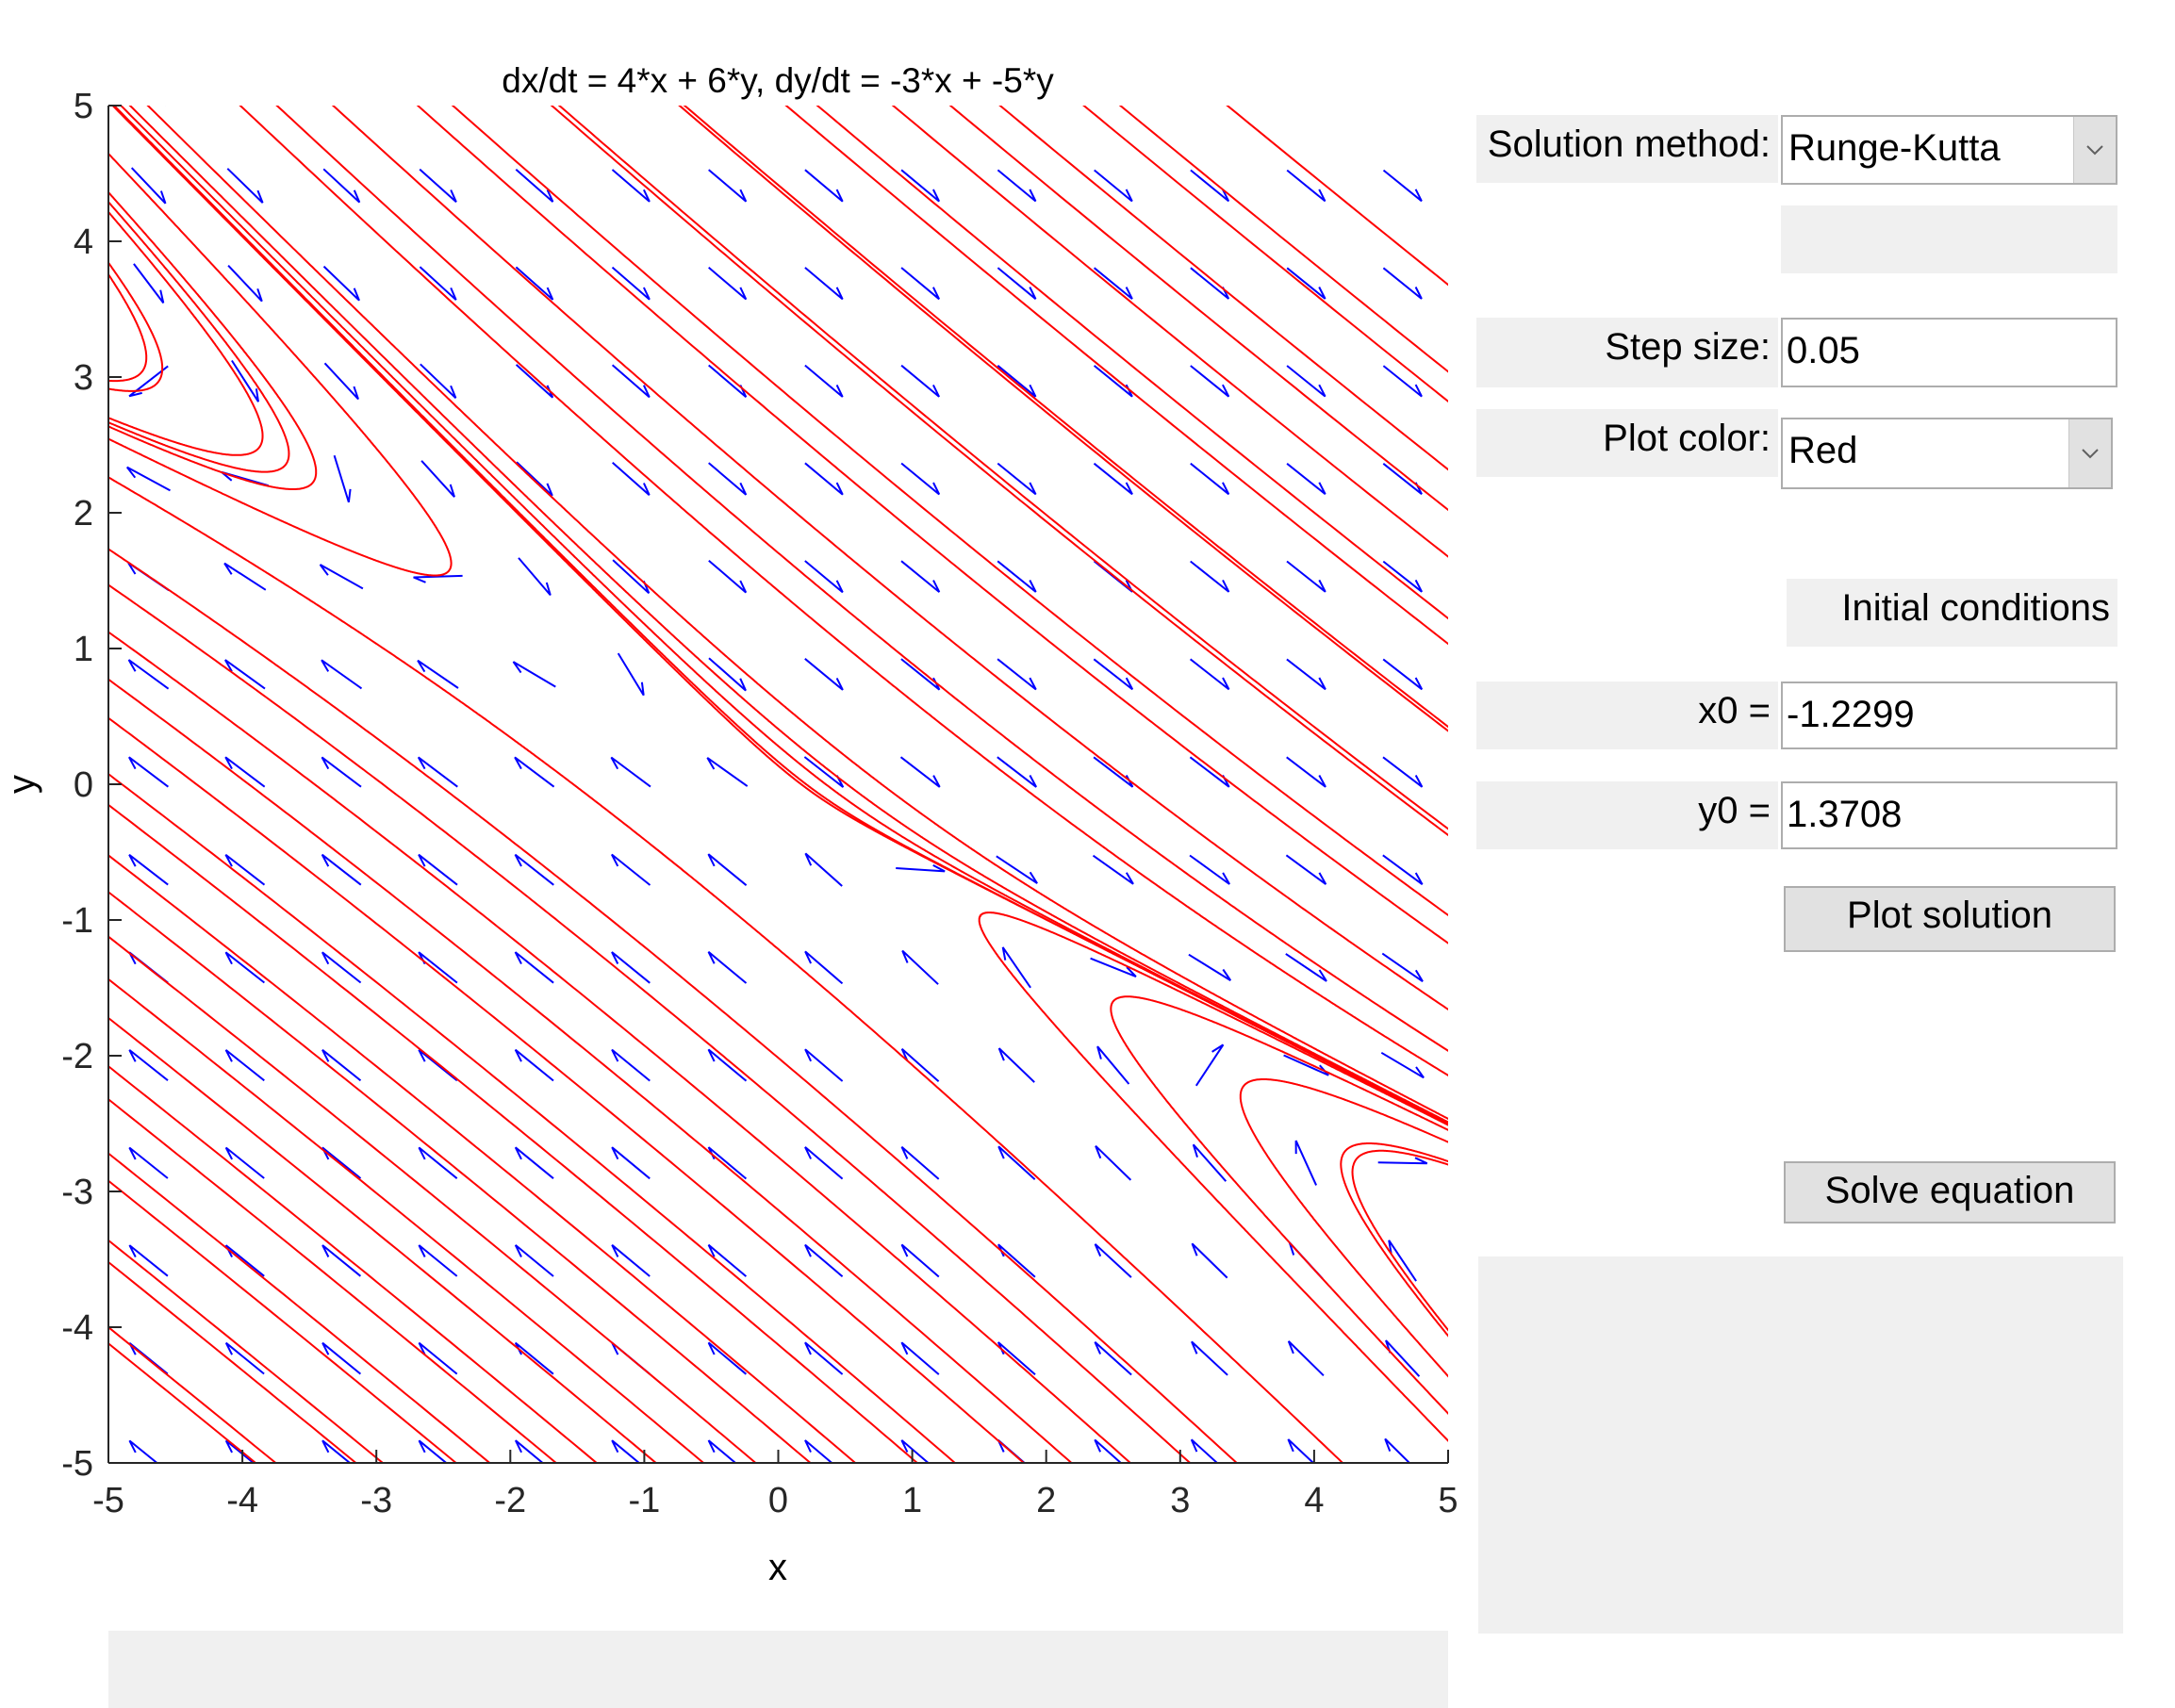  What do you see at coordinates (77, 1192) in the screenshot?
I see `y-tick-label: -3` at bounding box center [77, 1192].